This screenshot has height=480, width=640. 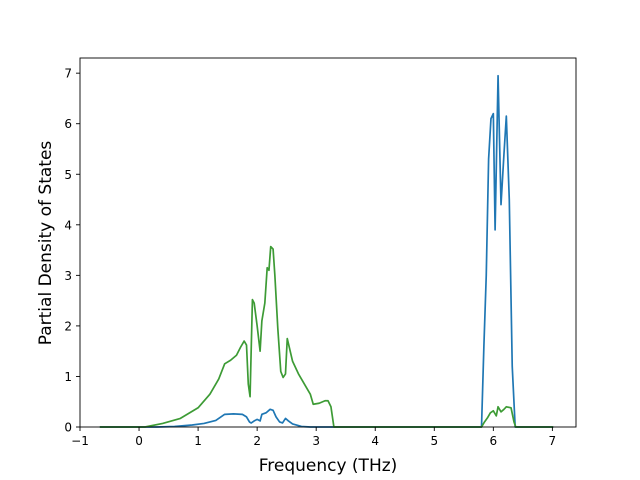 What do you see at coordinates (328, 466) in the screenshot?
I see `x-axis-label: Frequency (THz)` at bounding box center [328, 466].